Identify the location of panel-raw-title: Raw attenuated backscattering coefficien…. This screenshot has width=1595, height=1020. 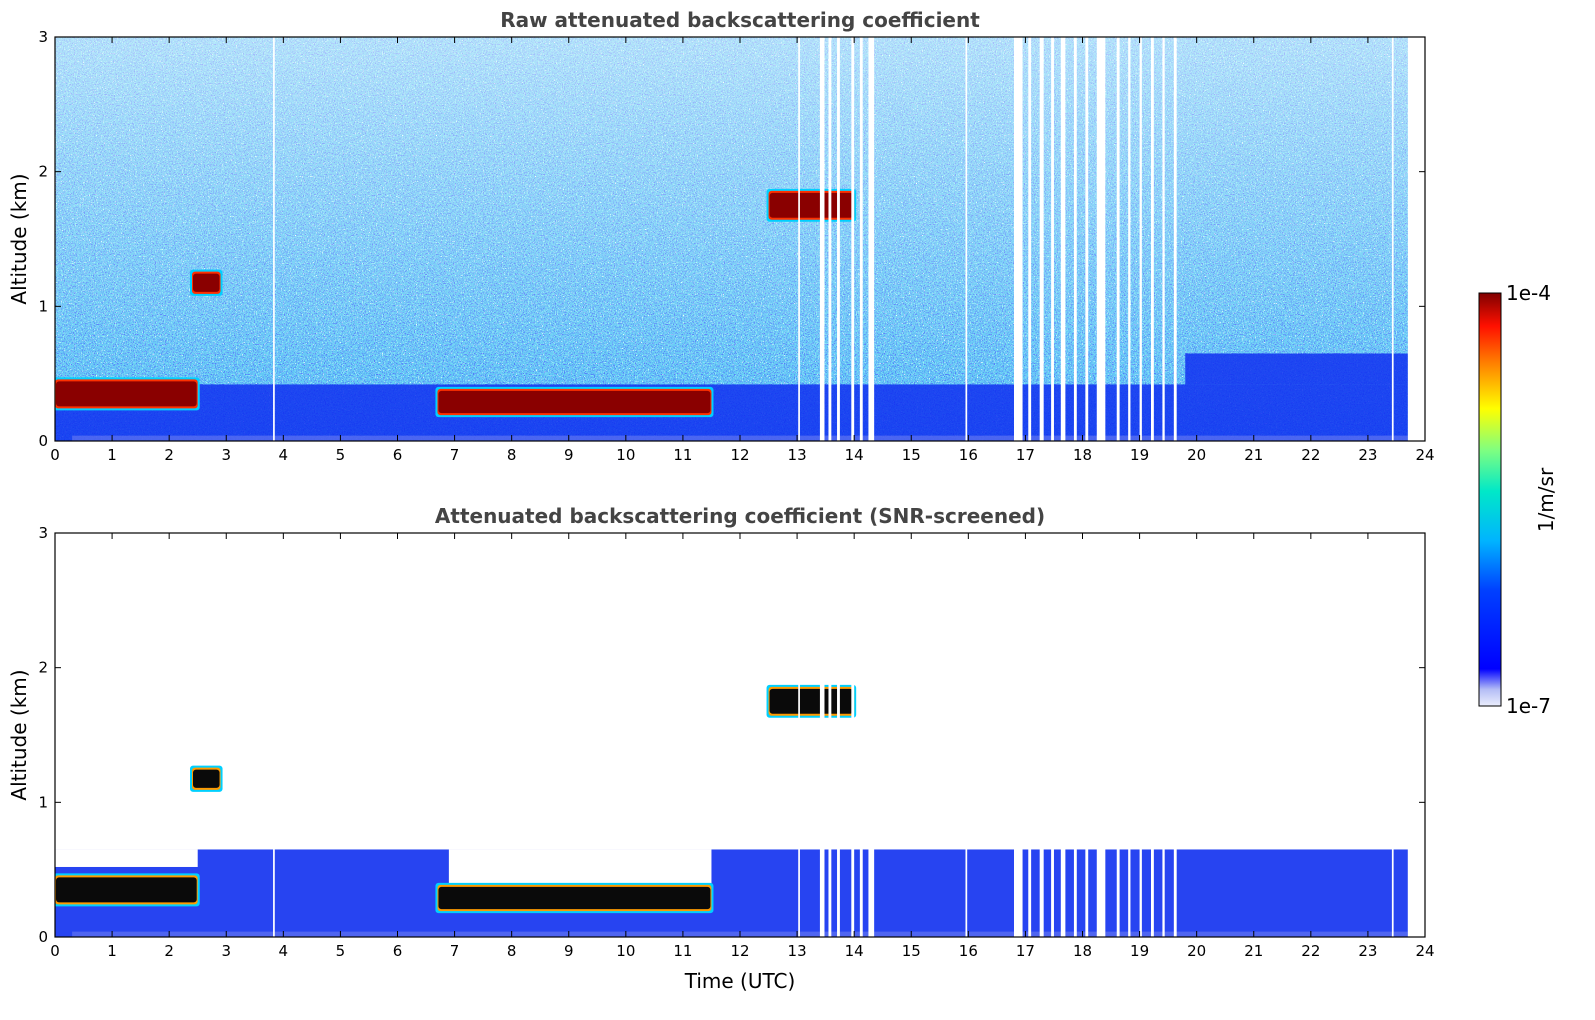
(740, 20).